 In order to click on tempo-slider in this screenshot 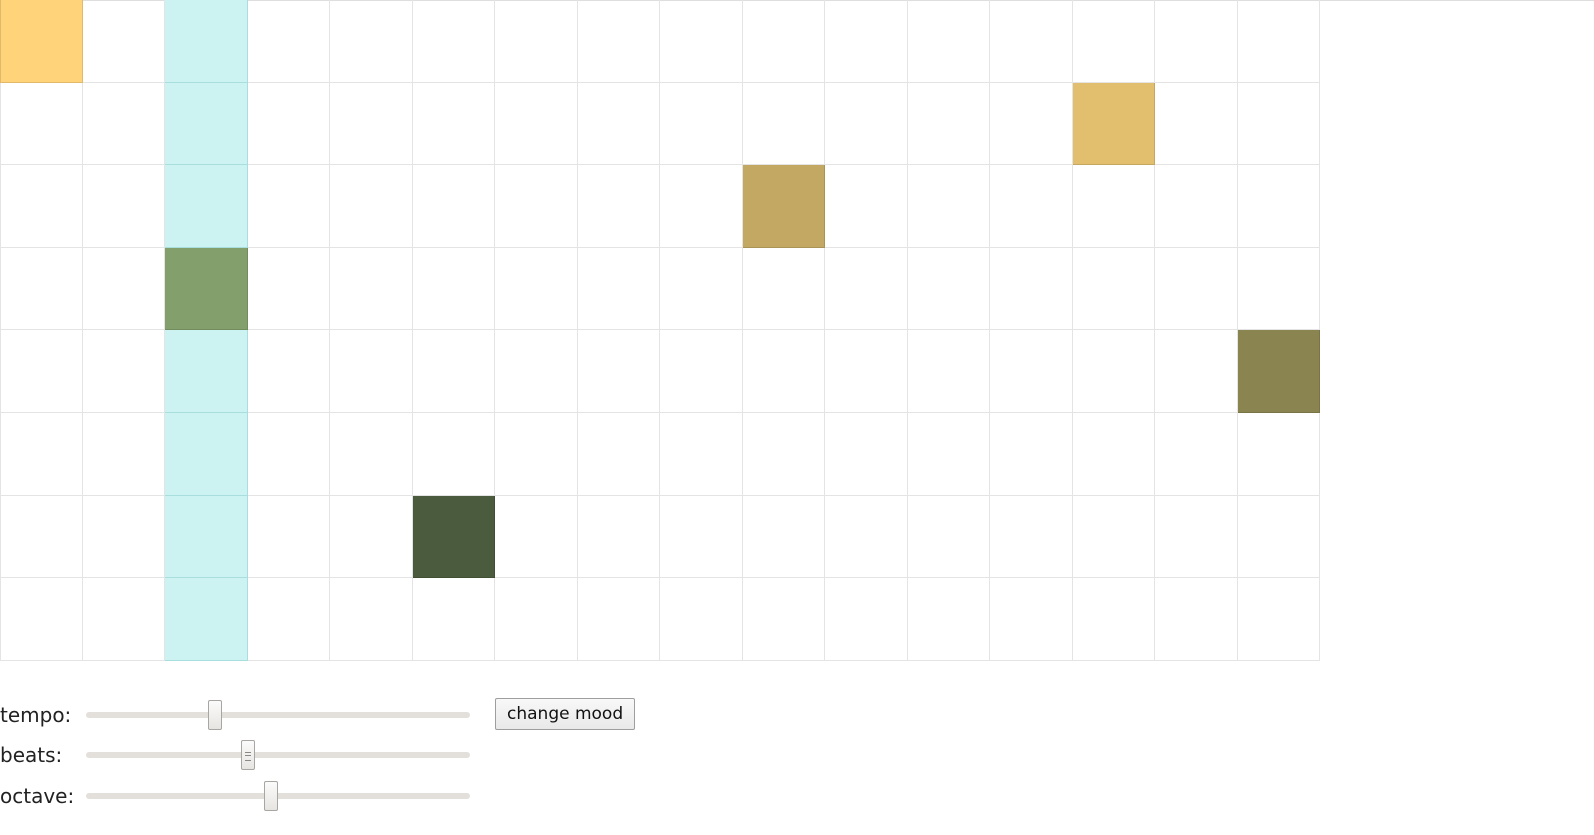, I will do `click(278, 715)`.